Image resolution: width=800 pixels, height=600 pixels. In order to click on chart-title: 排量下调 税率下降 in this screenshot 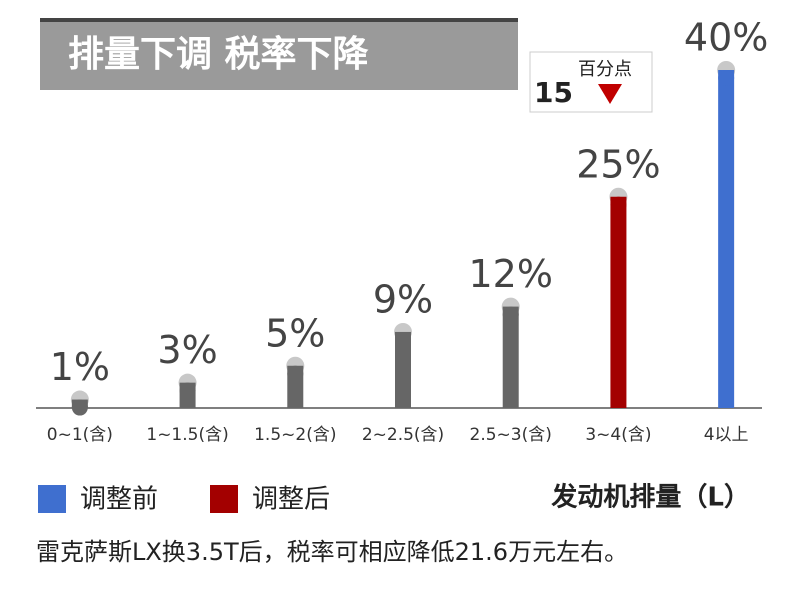, I will do `click(218, 54)`.